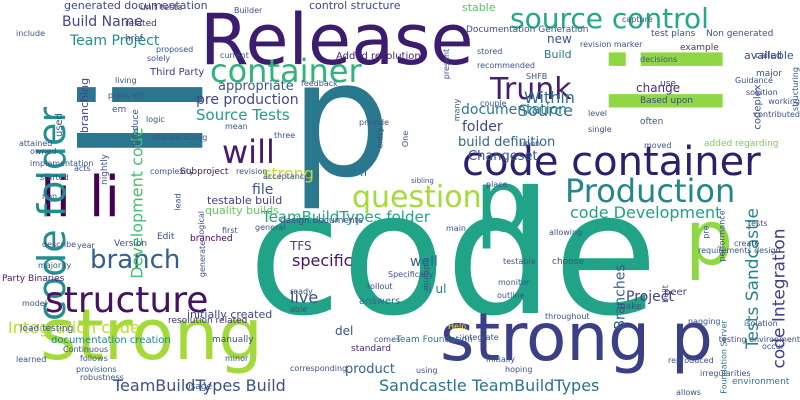 This screenshot has height=400, width=800. I want to click on cloud-word: structuring, so click(795, 89).